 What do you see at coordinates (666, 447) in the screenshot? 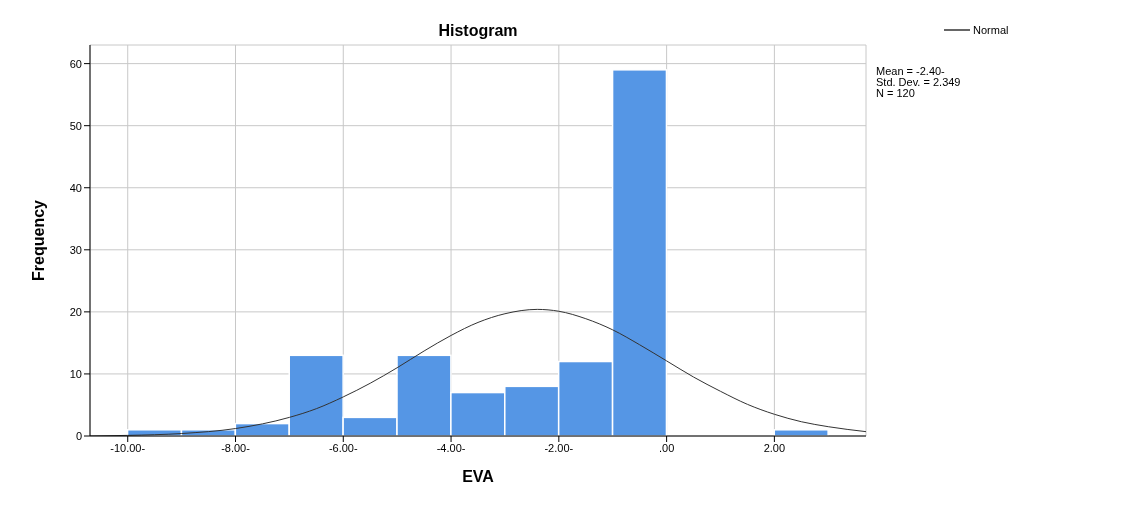
I see `x-tick-label: .00` at bounding box center [666, 447].